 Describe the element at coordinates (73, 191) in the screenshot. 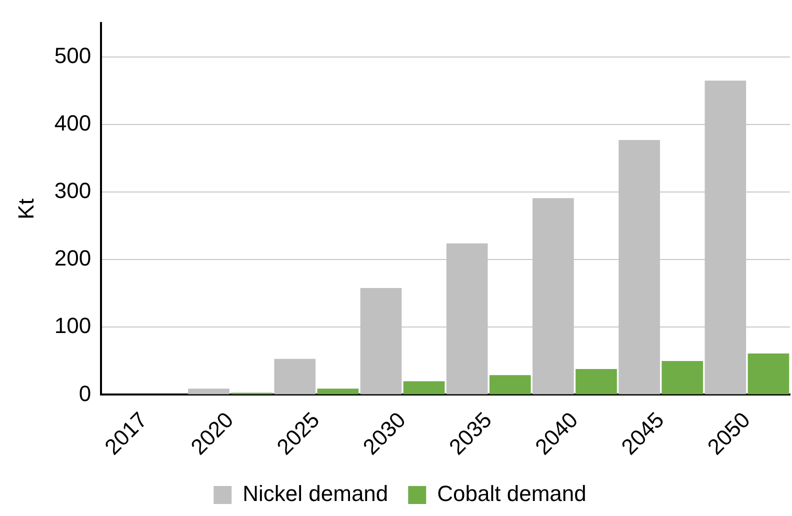

I see `y-tick-label: 300` at that location.